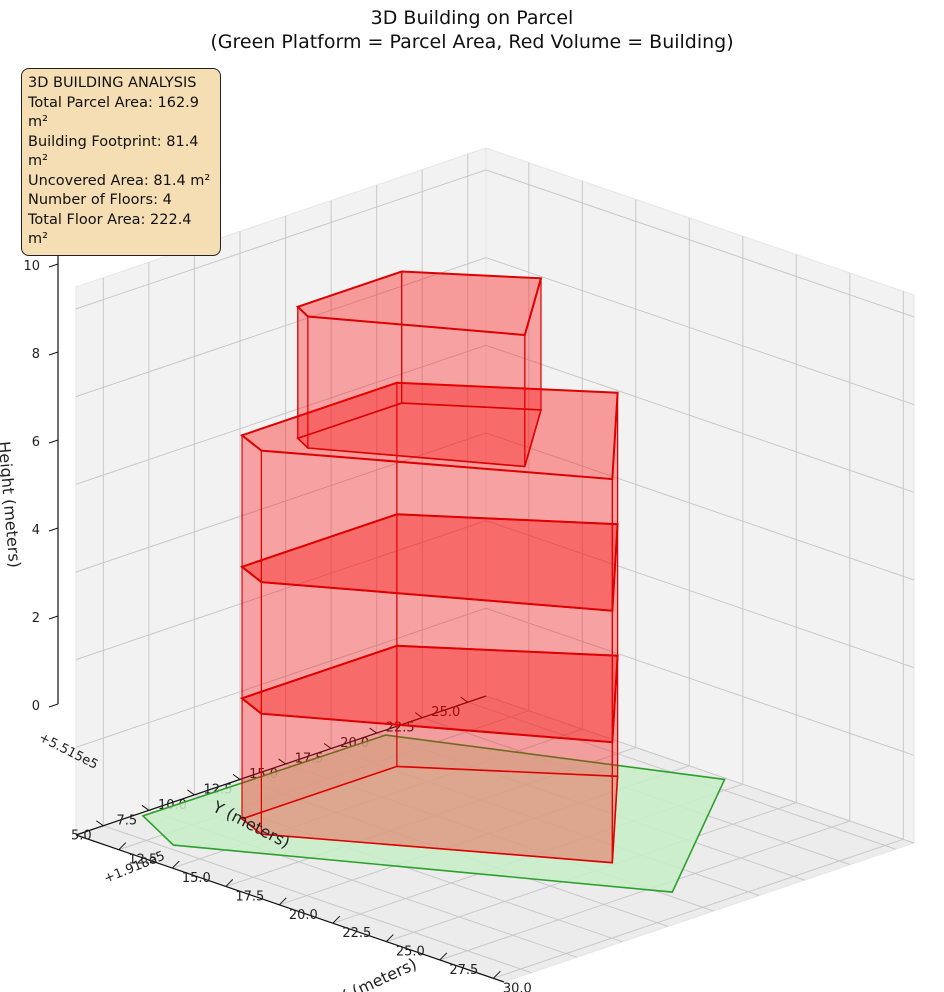  What do you see at coordinates (196, 878) in the screenshot?
I see `x-tick-label: 15.0` at bounding box center [196, 878].